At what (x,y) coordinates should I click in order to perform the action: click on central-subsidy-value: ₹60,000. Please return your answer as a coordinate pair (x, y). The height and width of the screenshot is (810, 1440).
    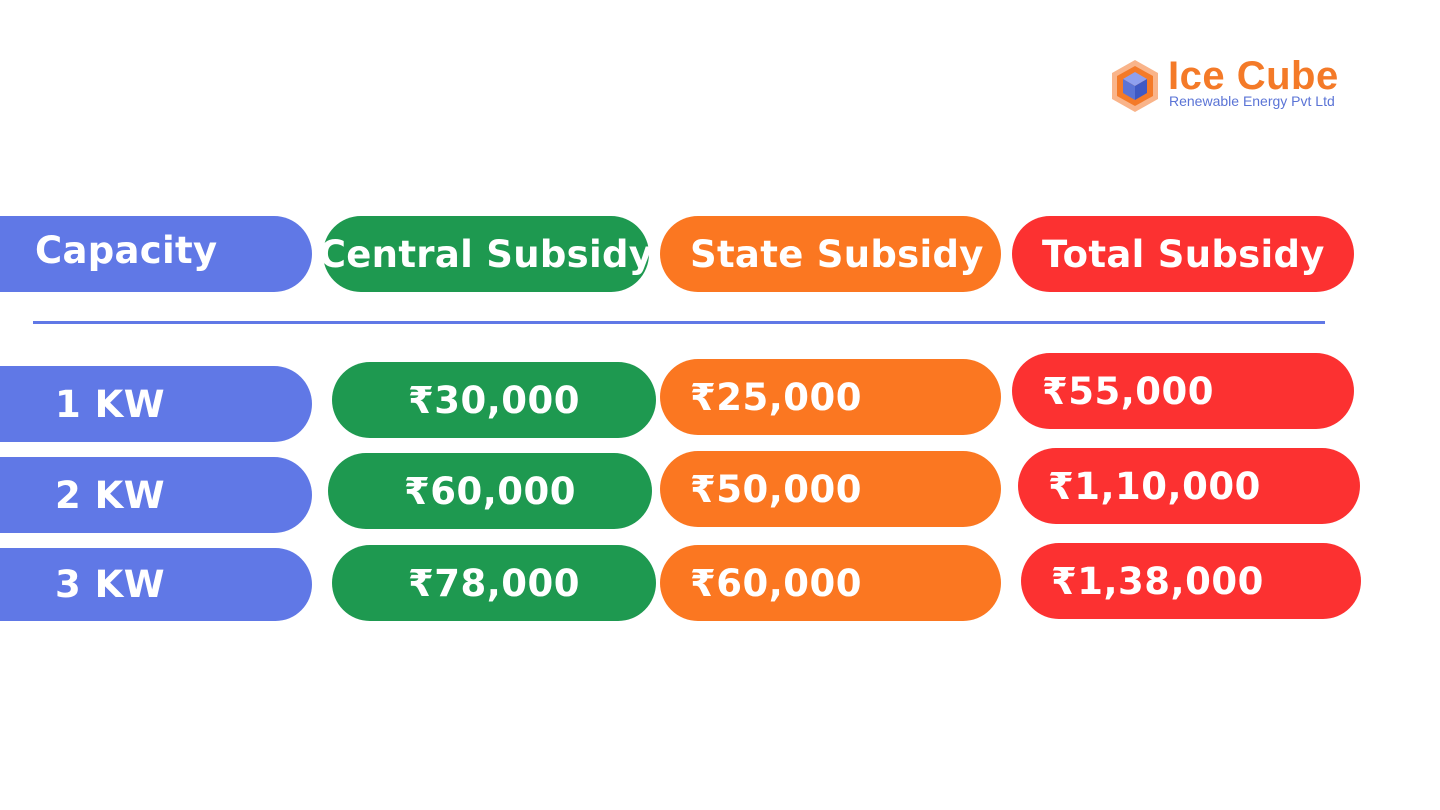
    Looking at the image, I should click on (490, 491).